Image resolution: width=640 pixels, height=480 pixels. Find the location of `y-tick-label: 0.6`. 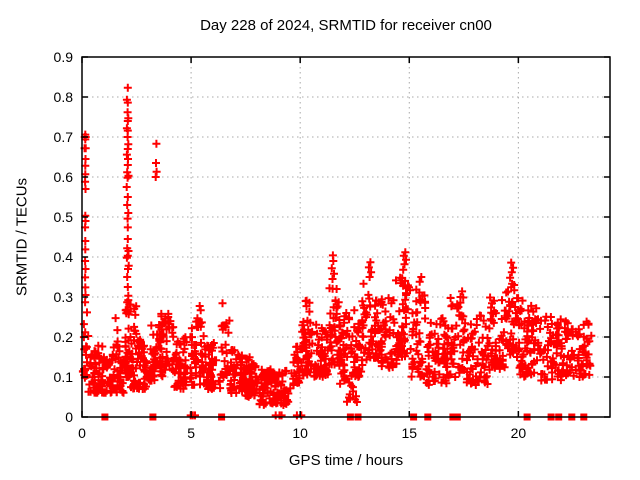

y-tick-label: 0.6 is located at coordinates (64, 177).